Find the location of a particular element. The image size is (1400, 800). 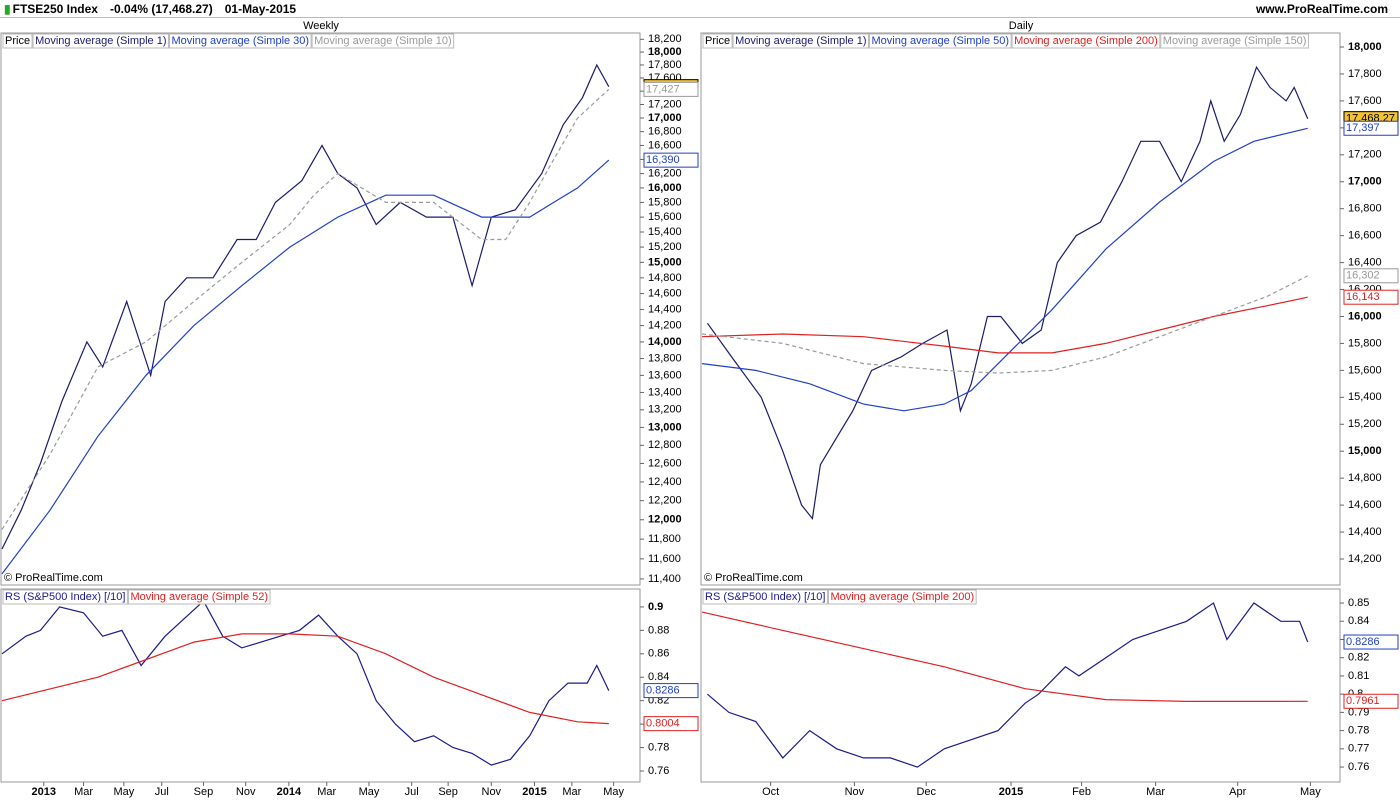

y-tick-label: 11,600 is located at coordinates (664, 559).